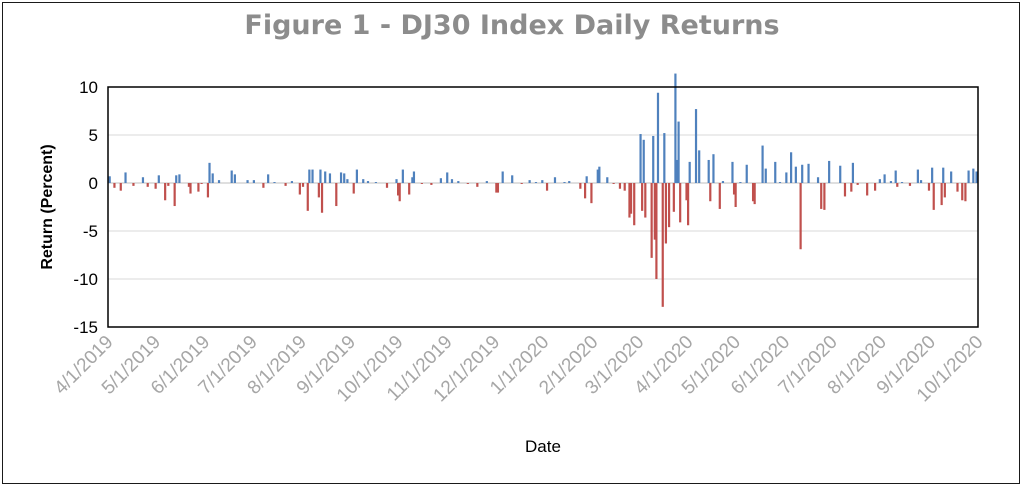 This screenshot has width=1024, height=488. What do you see at coordinates (93, 183) in the screenshot?
I see `y-tick-label: 0` at bounding box center [93, 183].